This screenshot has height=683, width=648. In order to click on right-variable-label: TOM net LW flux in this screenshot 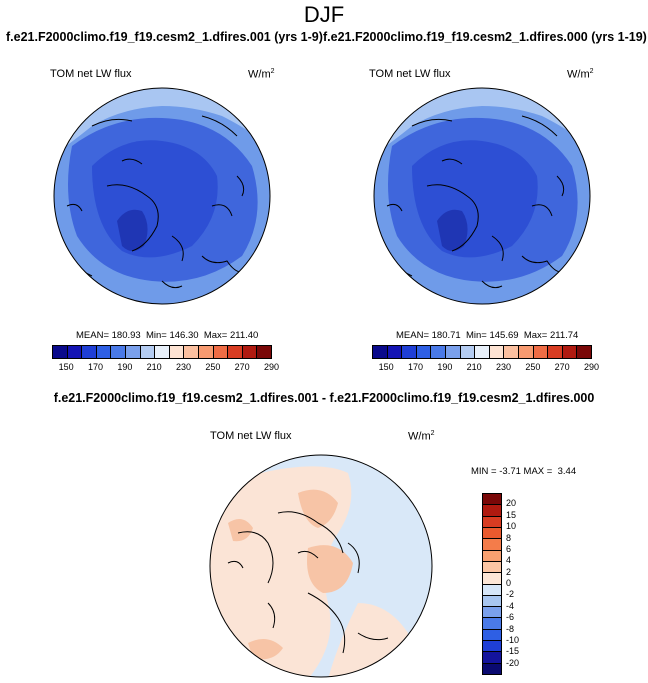, I will do `click(410, 74)`.